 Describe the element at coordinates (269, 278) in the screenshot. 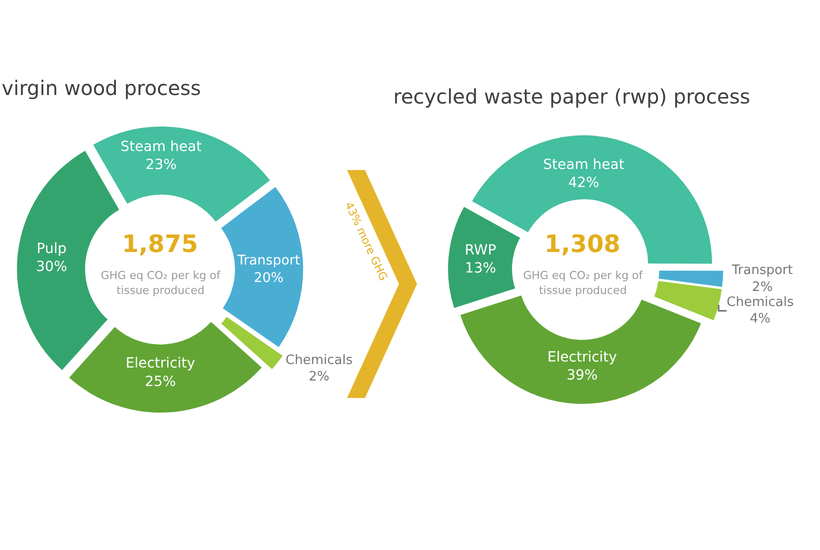

I see `data-label: 20%` at that location.